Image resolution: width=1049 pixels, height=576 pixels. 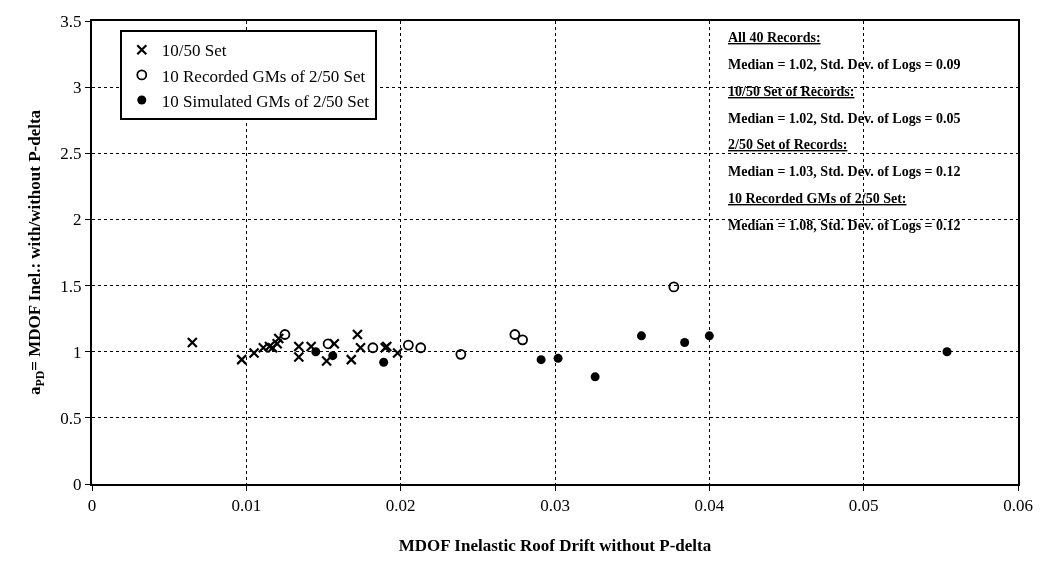 I want to click on y-tick-label: 3.5, so click(x=71, y=21).